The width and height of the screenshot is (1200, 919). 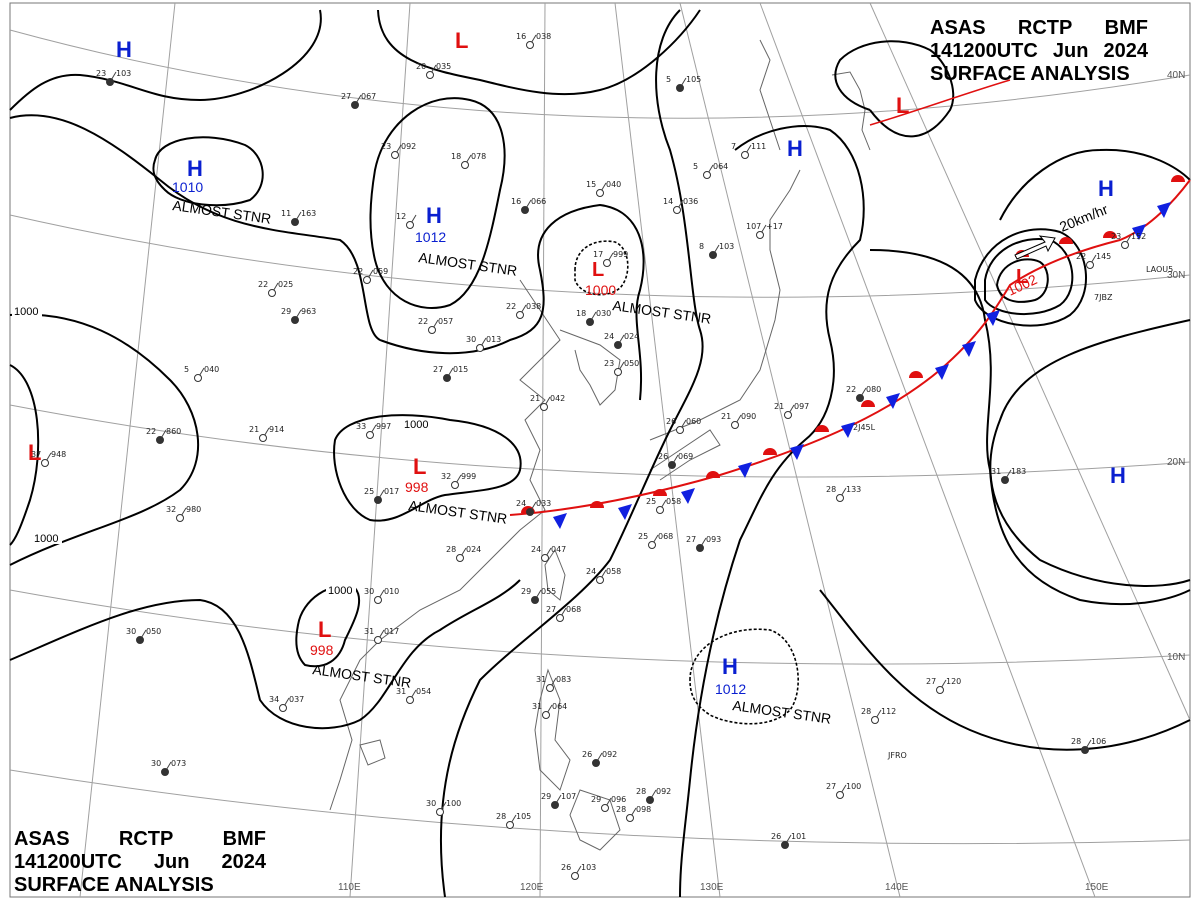 I want to click on station-temperature: 17, so click(x=598, y=254).